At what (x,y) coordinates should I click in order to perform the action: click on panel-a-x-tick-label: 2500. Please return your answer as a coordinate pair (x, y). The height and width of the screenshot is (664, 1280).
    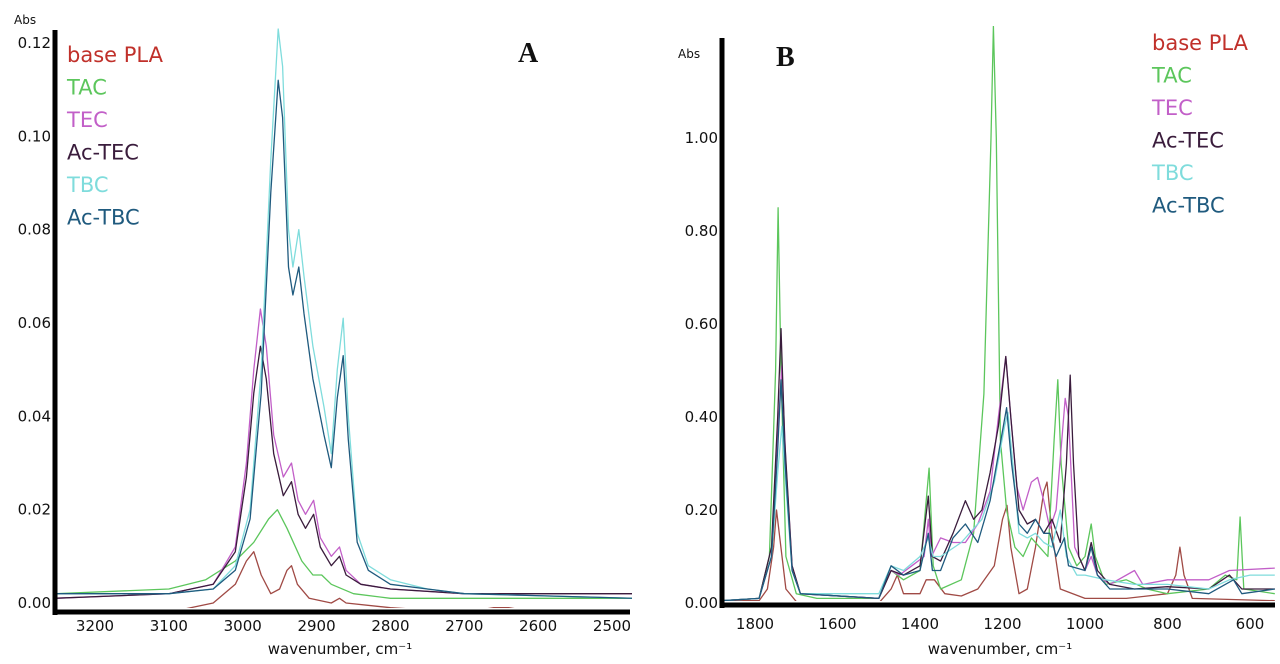
    Looking at the image, I should click on (612, 626).